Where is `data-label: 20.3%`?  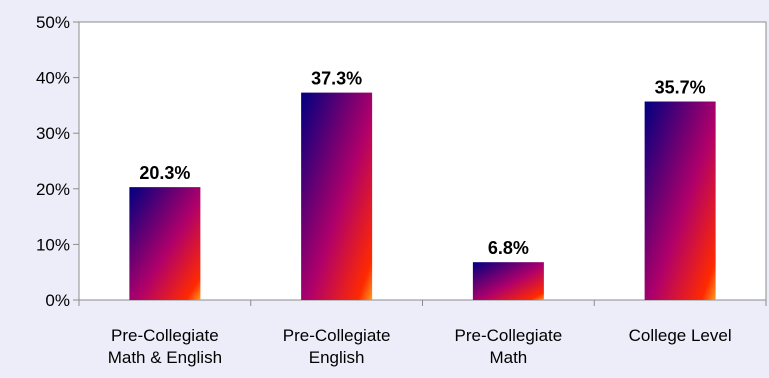 data-label: 20.3% is located at coordinates (164, 173).